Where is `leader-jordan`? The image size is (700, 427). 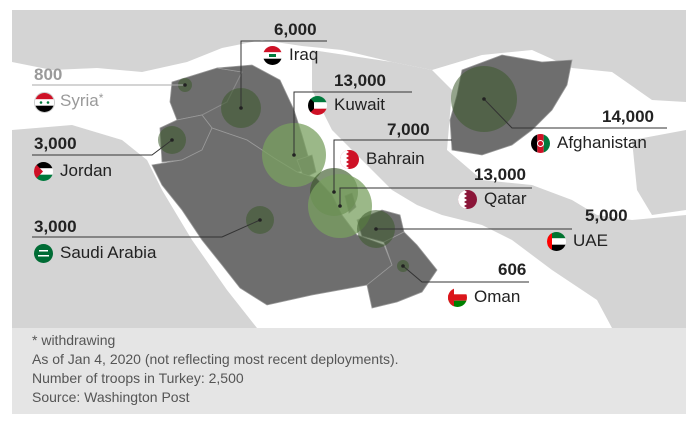 leader-jordan is located at coordinates (102, 147).